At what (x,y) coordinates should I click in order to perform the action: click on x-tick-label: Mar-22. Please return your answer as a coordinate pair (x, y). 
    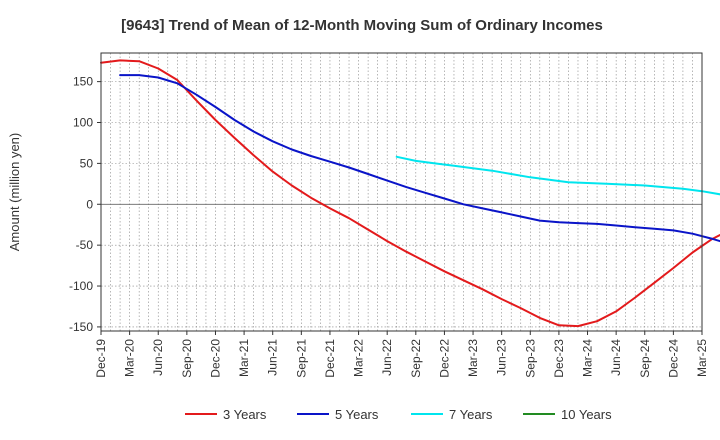
    Looking at the image, I should click on (359, 358).